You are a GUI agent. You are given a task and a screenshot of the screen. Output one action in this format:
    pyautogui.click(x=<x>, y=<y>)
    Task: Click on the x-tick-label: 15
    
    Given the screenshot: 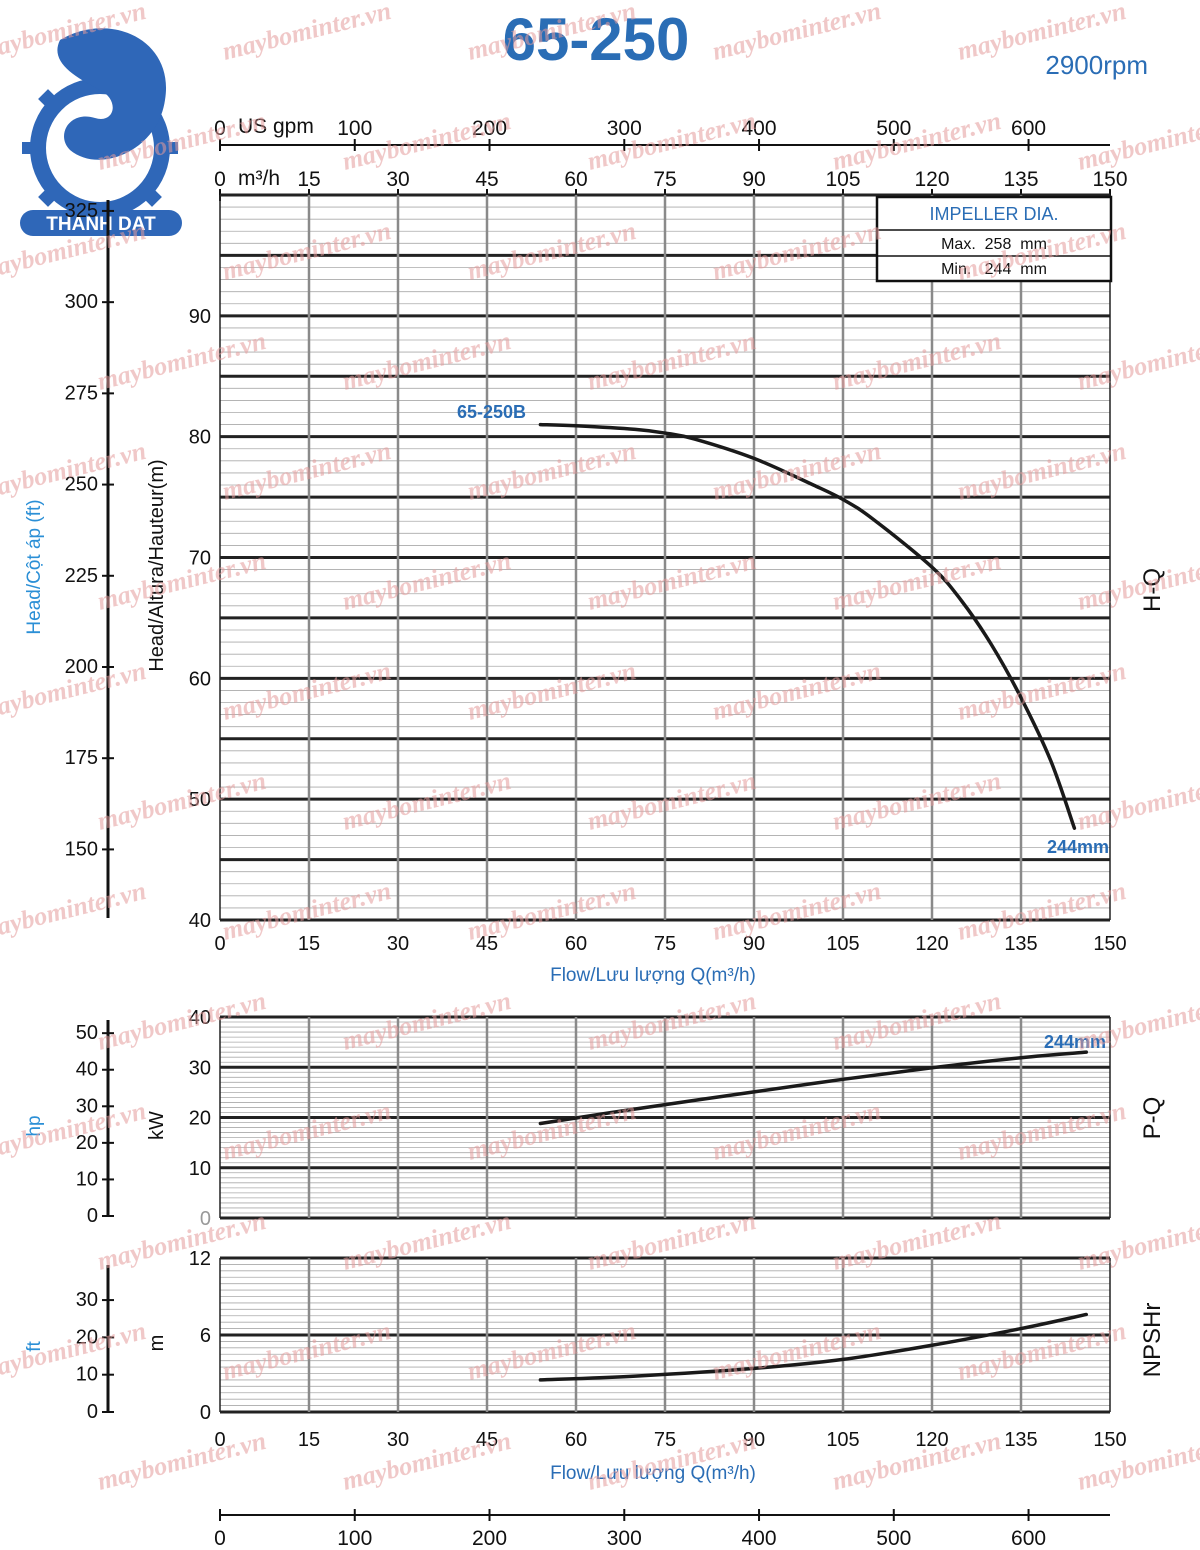 What is the action you would take?
    pyautogui.click(x=309, y=1440)
    